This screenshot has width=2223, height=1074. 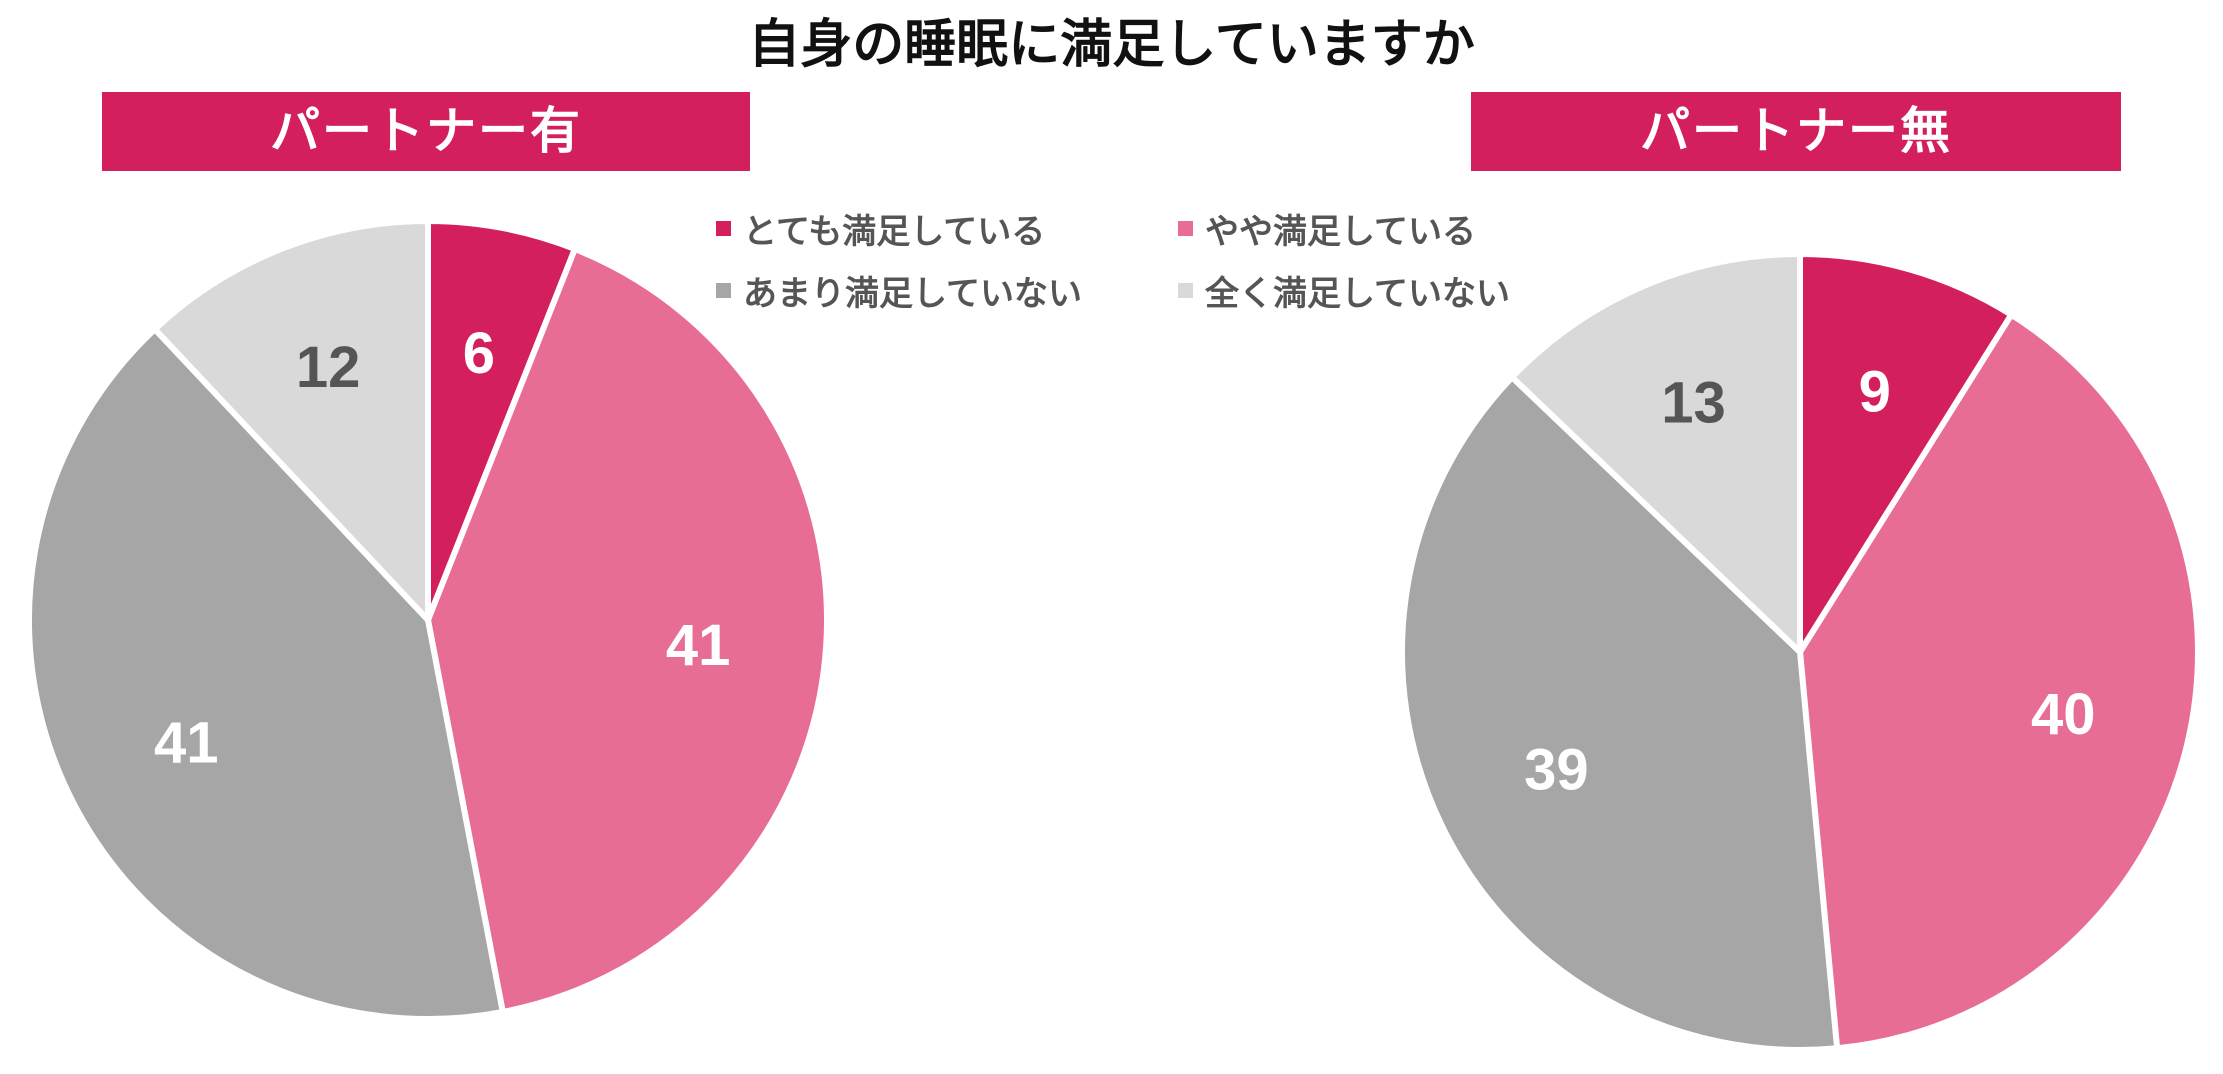 I want to click on pie-data-label: 13, so click(x=1693, y=403).